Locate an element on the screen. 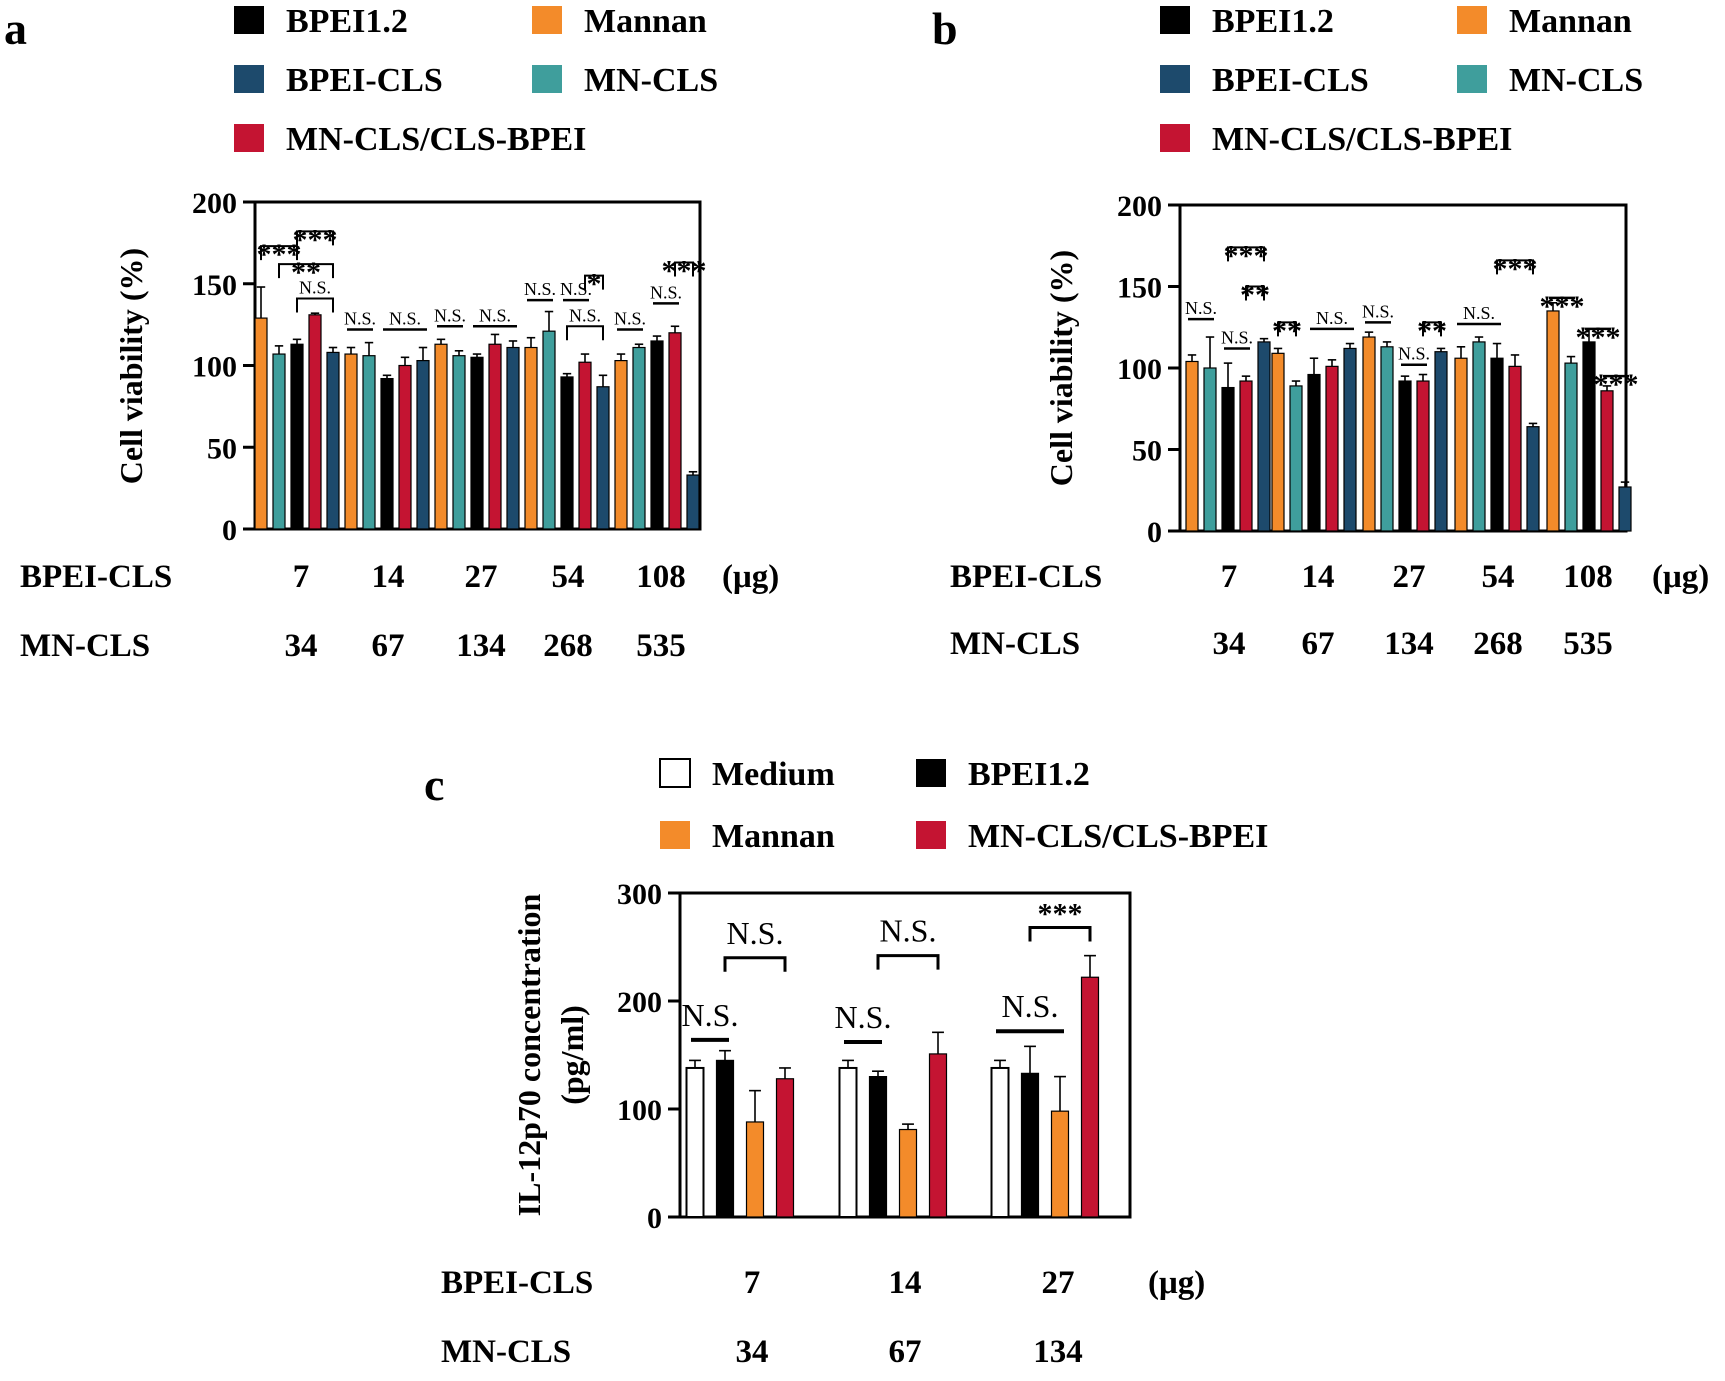  y-axis-title-line-1: IL-12p70 concentration is located at coordinates (529, 1054).